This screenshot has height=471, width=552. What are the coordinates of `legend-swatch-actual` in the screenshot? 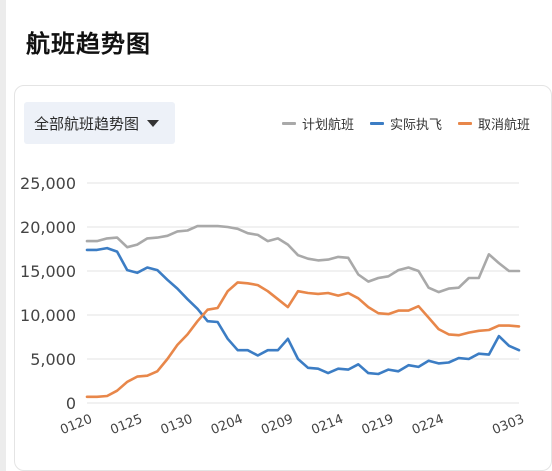 It's located at (377, 123).